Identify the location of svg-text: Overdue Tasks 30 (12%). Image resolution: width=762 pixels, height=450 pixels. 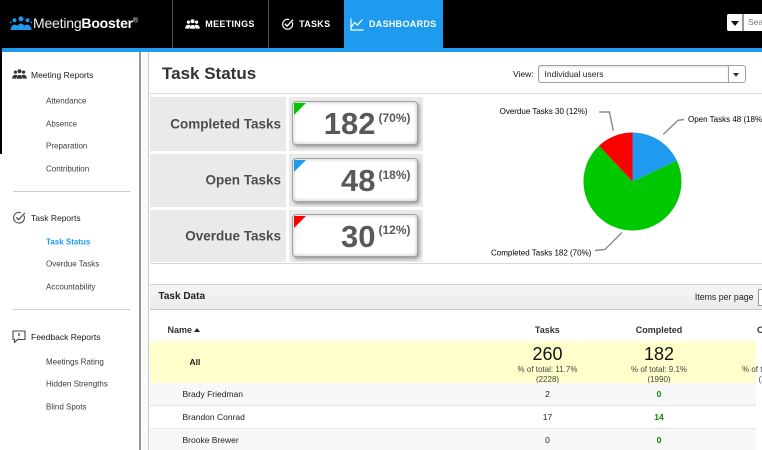
(544, 110).